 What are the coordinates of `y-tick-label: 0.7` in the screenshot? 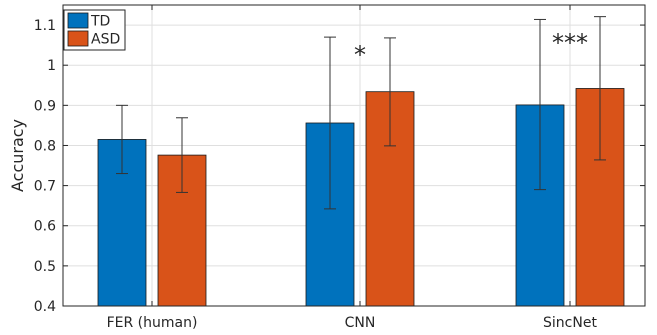 It's located at (45, 187).